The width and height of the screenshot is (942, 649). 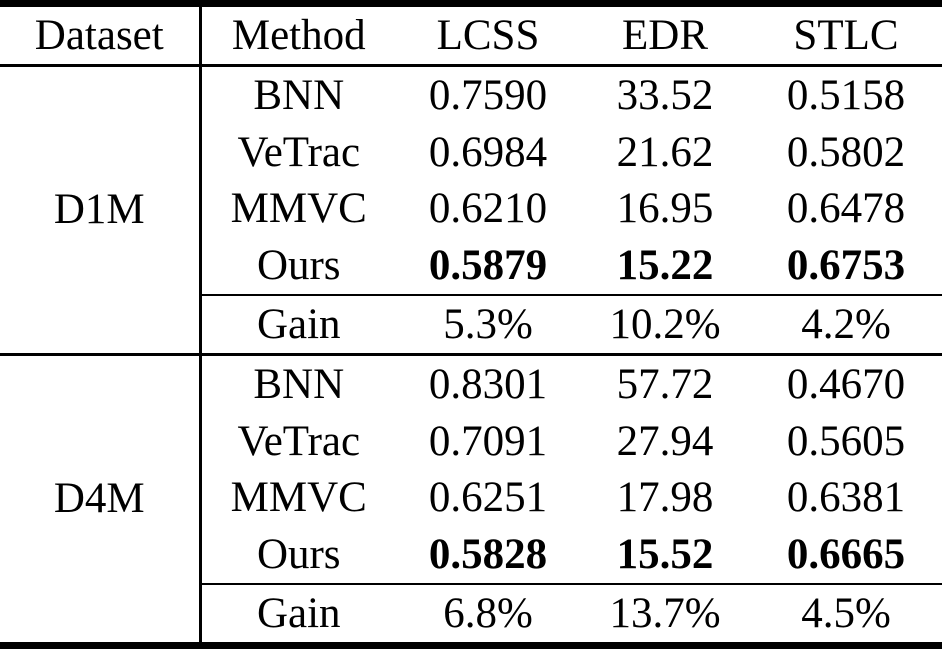 I want to click on header-cell-dataset: Dataset, so click(x=101, y=37).